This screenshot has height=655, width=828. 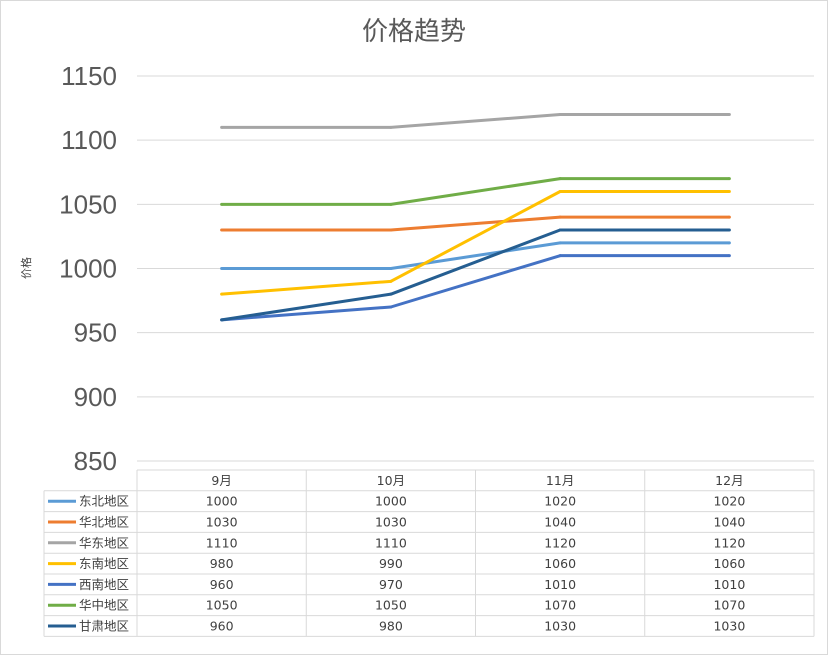 I want to click on y-tick-label: 1150, so click(x=89, y=76).